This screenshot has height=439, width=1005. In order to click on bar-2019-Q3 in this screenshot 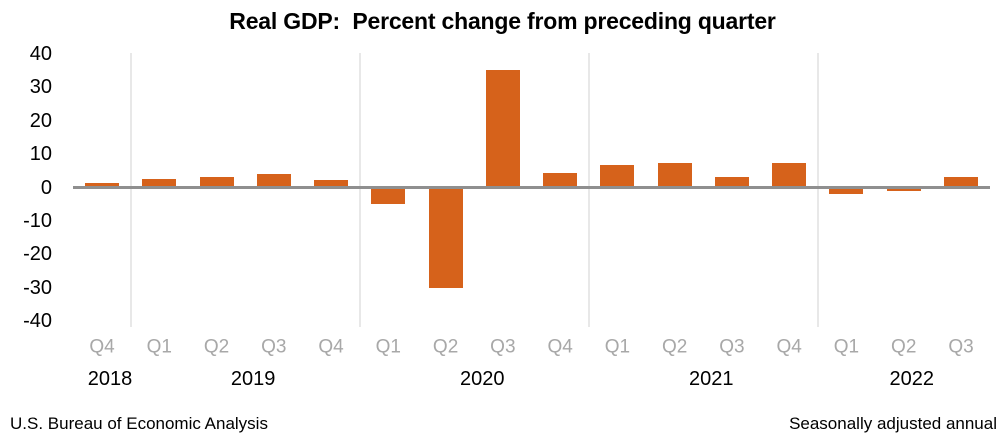, I will do `click(273, 180)`.